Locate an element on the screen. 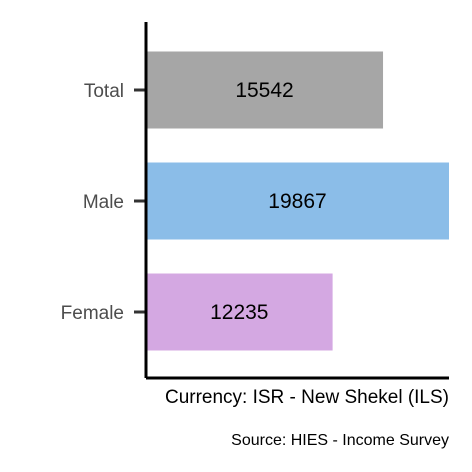 This screenshot has height=472, width=472. bar-value-label-male: 19867 is located at coordinates (297, 201).